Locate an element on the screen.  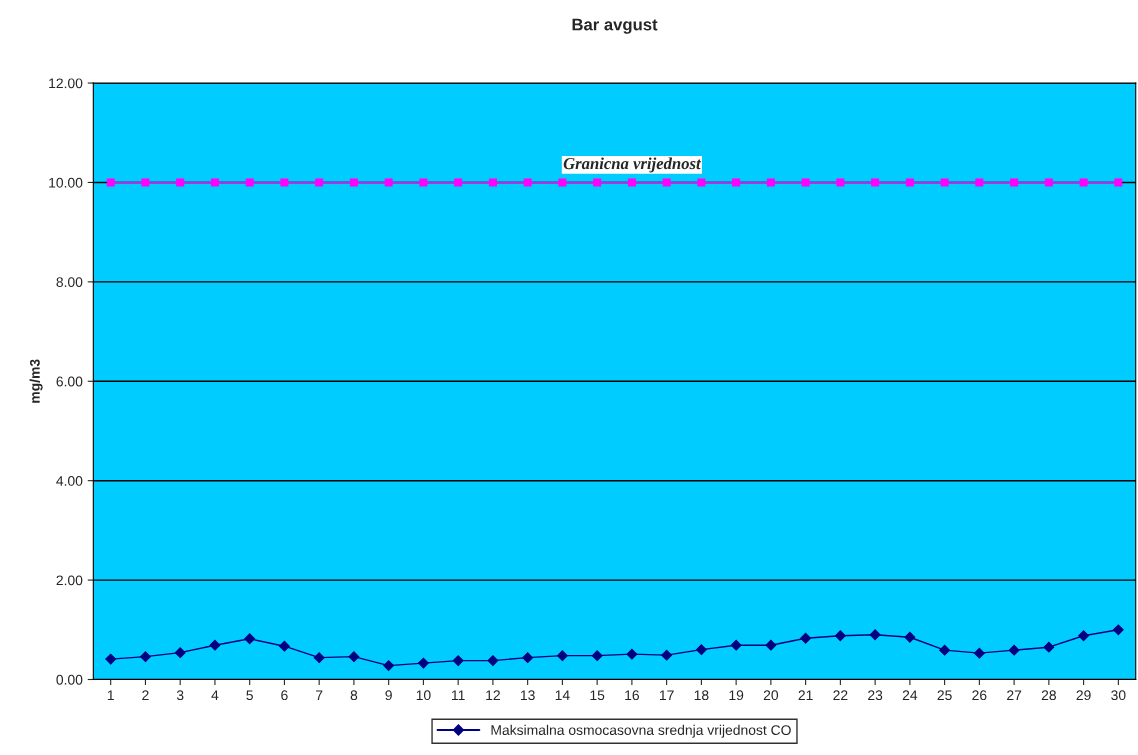
x-tick-label: 3 is located at coordinates (180, 695).